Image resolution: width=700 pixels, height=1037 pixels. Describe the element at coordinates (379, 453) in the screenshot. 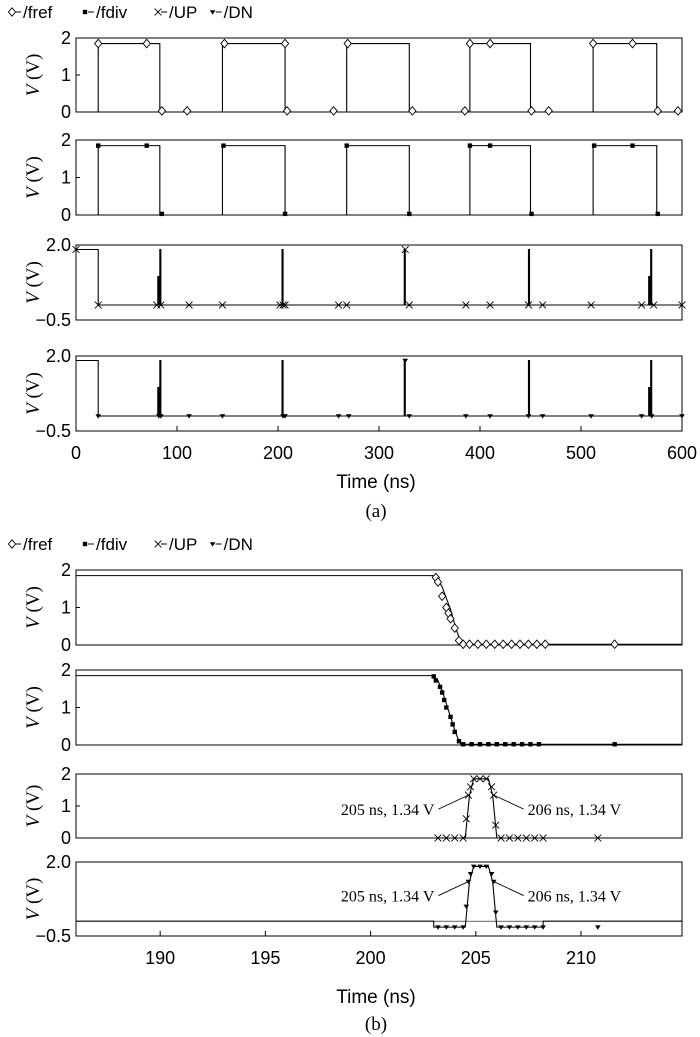

I see `x-tick-label: 300` at that location.